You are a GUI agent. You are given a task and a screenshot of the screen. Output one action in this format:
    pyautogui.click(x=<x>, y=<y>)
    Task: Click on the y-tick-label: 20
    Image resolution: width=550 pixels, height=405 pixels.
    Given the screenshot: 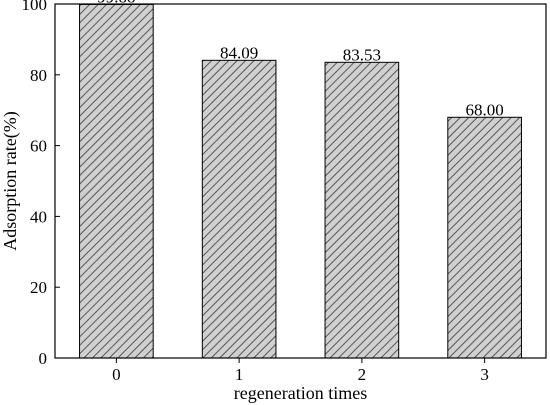 What is the action you would take?
    pyautogui.click(x=38, y=287)
    